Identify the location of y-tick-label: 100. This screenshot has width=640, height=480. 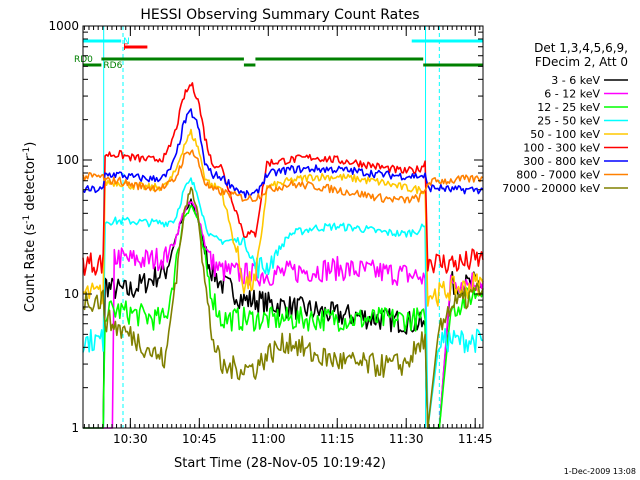
(67, 160).